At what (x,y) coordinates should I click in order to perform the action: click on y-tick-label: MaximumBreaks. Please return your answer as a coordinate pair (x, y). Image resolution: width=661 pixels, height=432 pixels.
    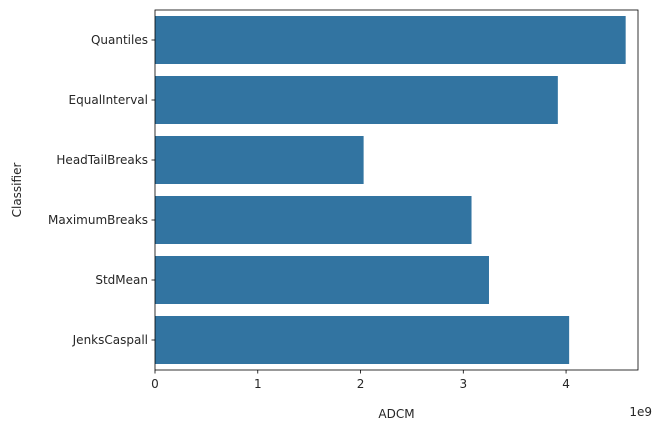
    Looking at the image, I should click on (98, 220).